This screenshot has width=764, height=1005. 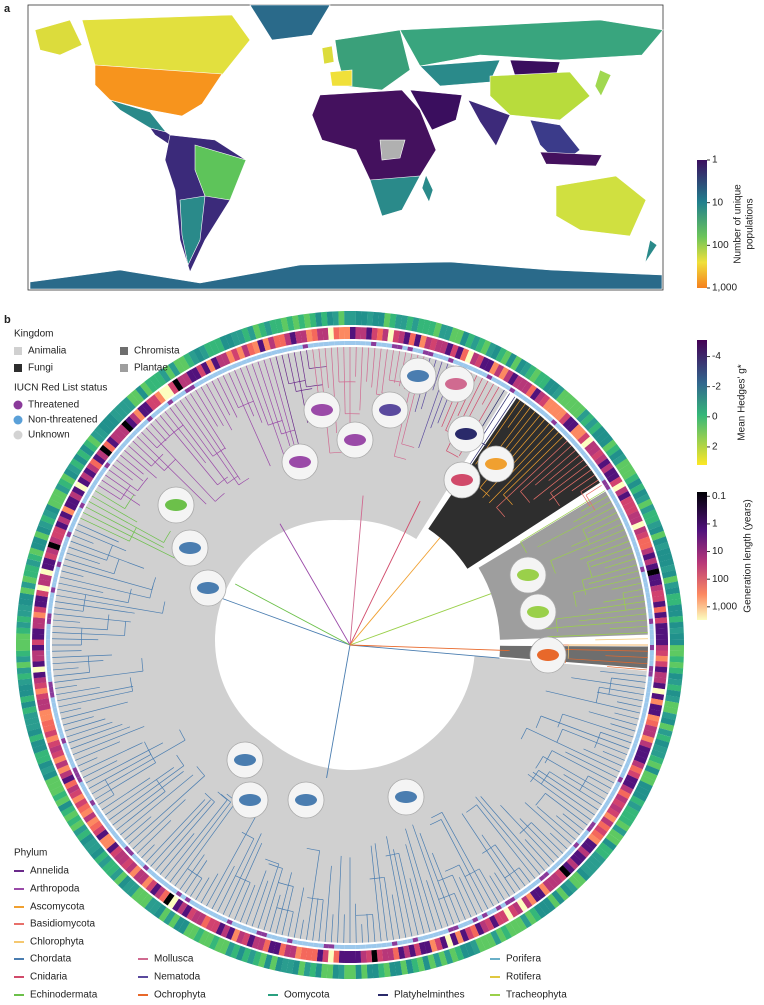 I want to click on tick-label: 0.1, so click(x=719, y=496).